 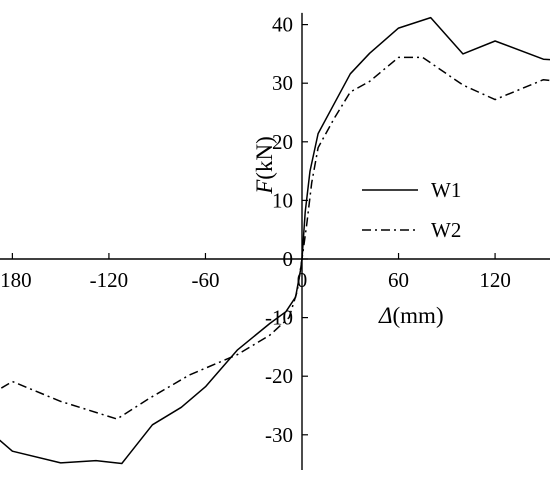 What do you see at coordinates (279, 435) in the screenshot?
I see `y-tick-label-neg30: -30` at bounding box center [279, 435].